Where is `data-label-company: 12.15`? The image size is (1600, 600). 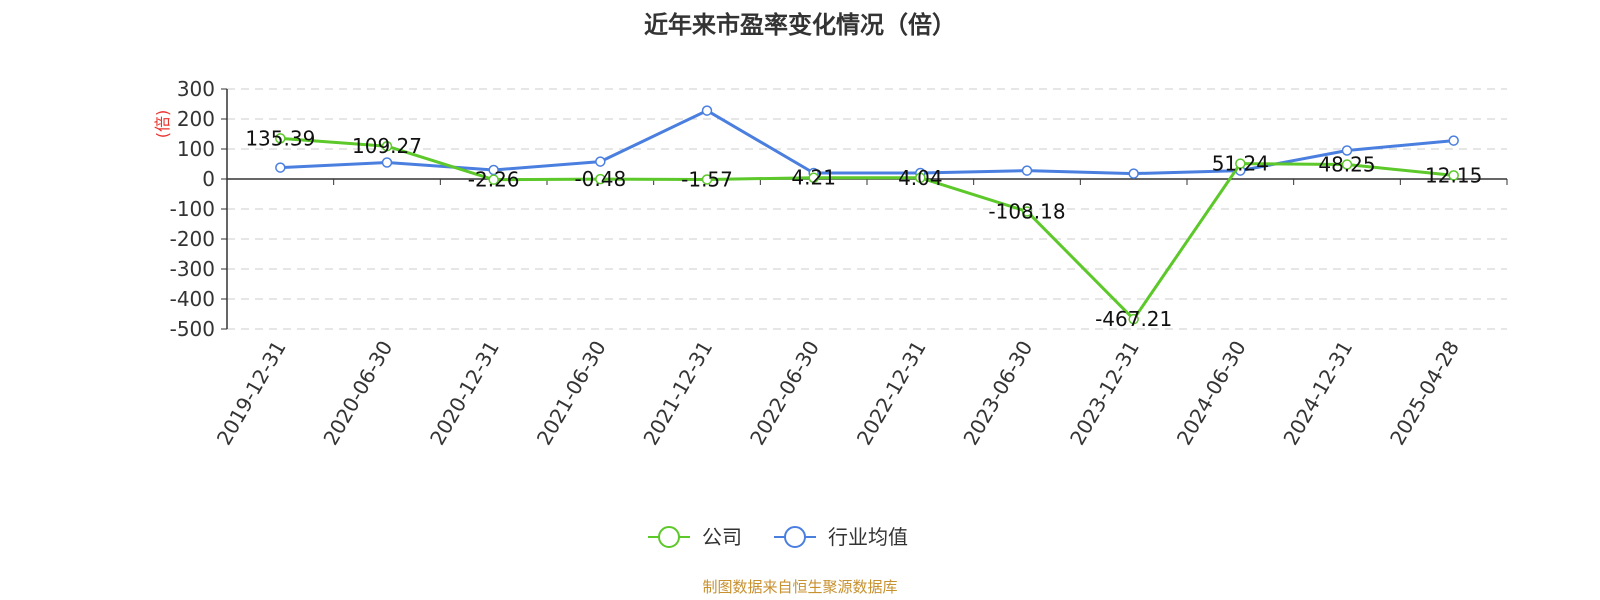
data-label-company: 12.15 is located at coordinates (1453, 175).